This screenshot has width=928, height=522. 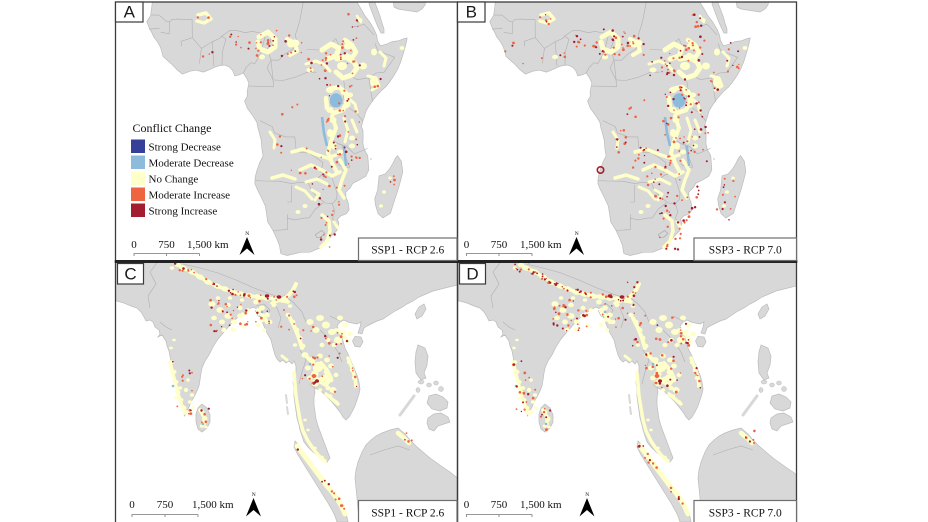 What do you see at coordinates (185, 148) in the screenshot?
I see `svg-text: Strong Decrease` at bounding box center [185, 148].